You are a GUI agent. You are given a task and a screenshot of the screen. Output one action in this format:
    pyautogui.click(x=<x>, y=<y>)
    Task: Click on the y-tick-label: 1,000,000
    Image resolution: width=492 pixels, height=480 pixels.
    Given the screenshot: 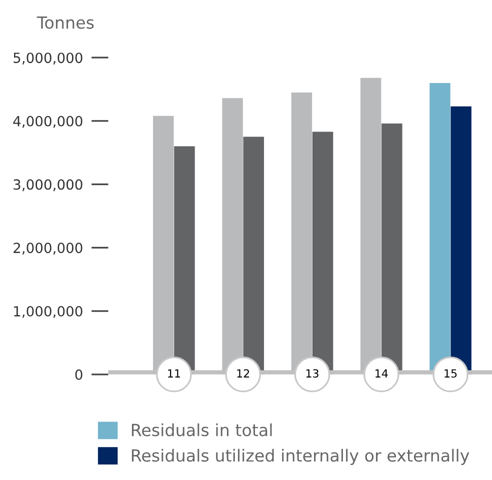 What is the action you would take?
    pyautogui.click(x=48, y=312)
    